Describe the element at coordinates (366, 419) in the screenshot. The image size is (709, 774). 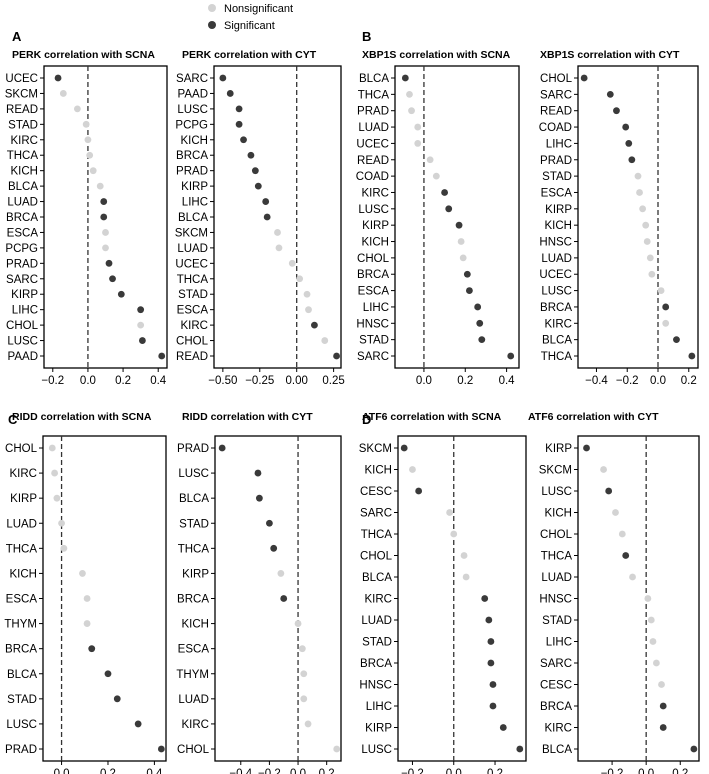
I see `panel-letter-d: D` at that location.